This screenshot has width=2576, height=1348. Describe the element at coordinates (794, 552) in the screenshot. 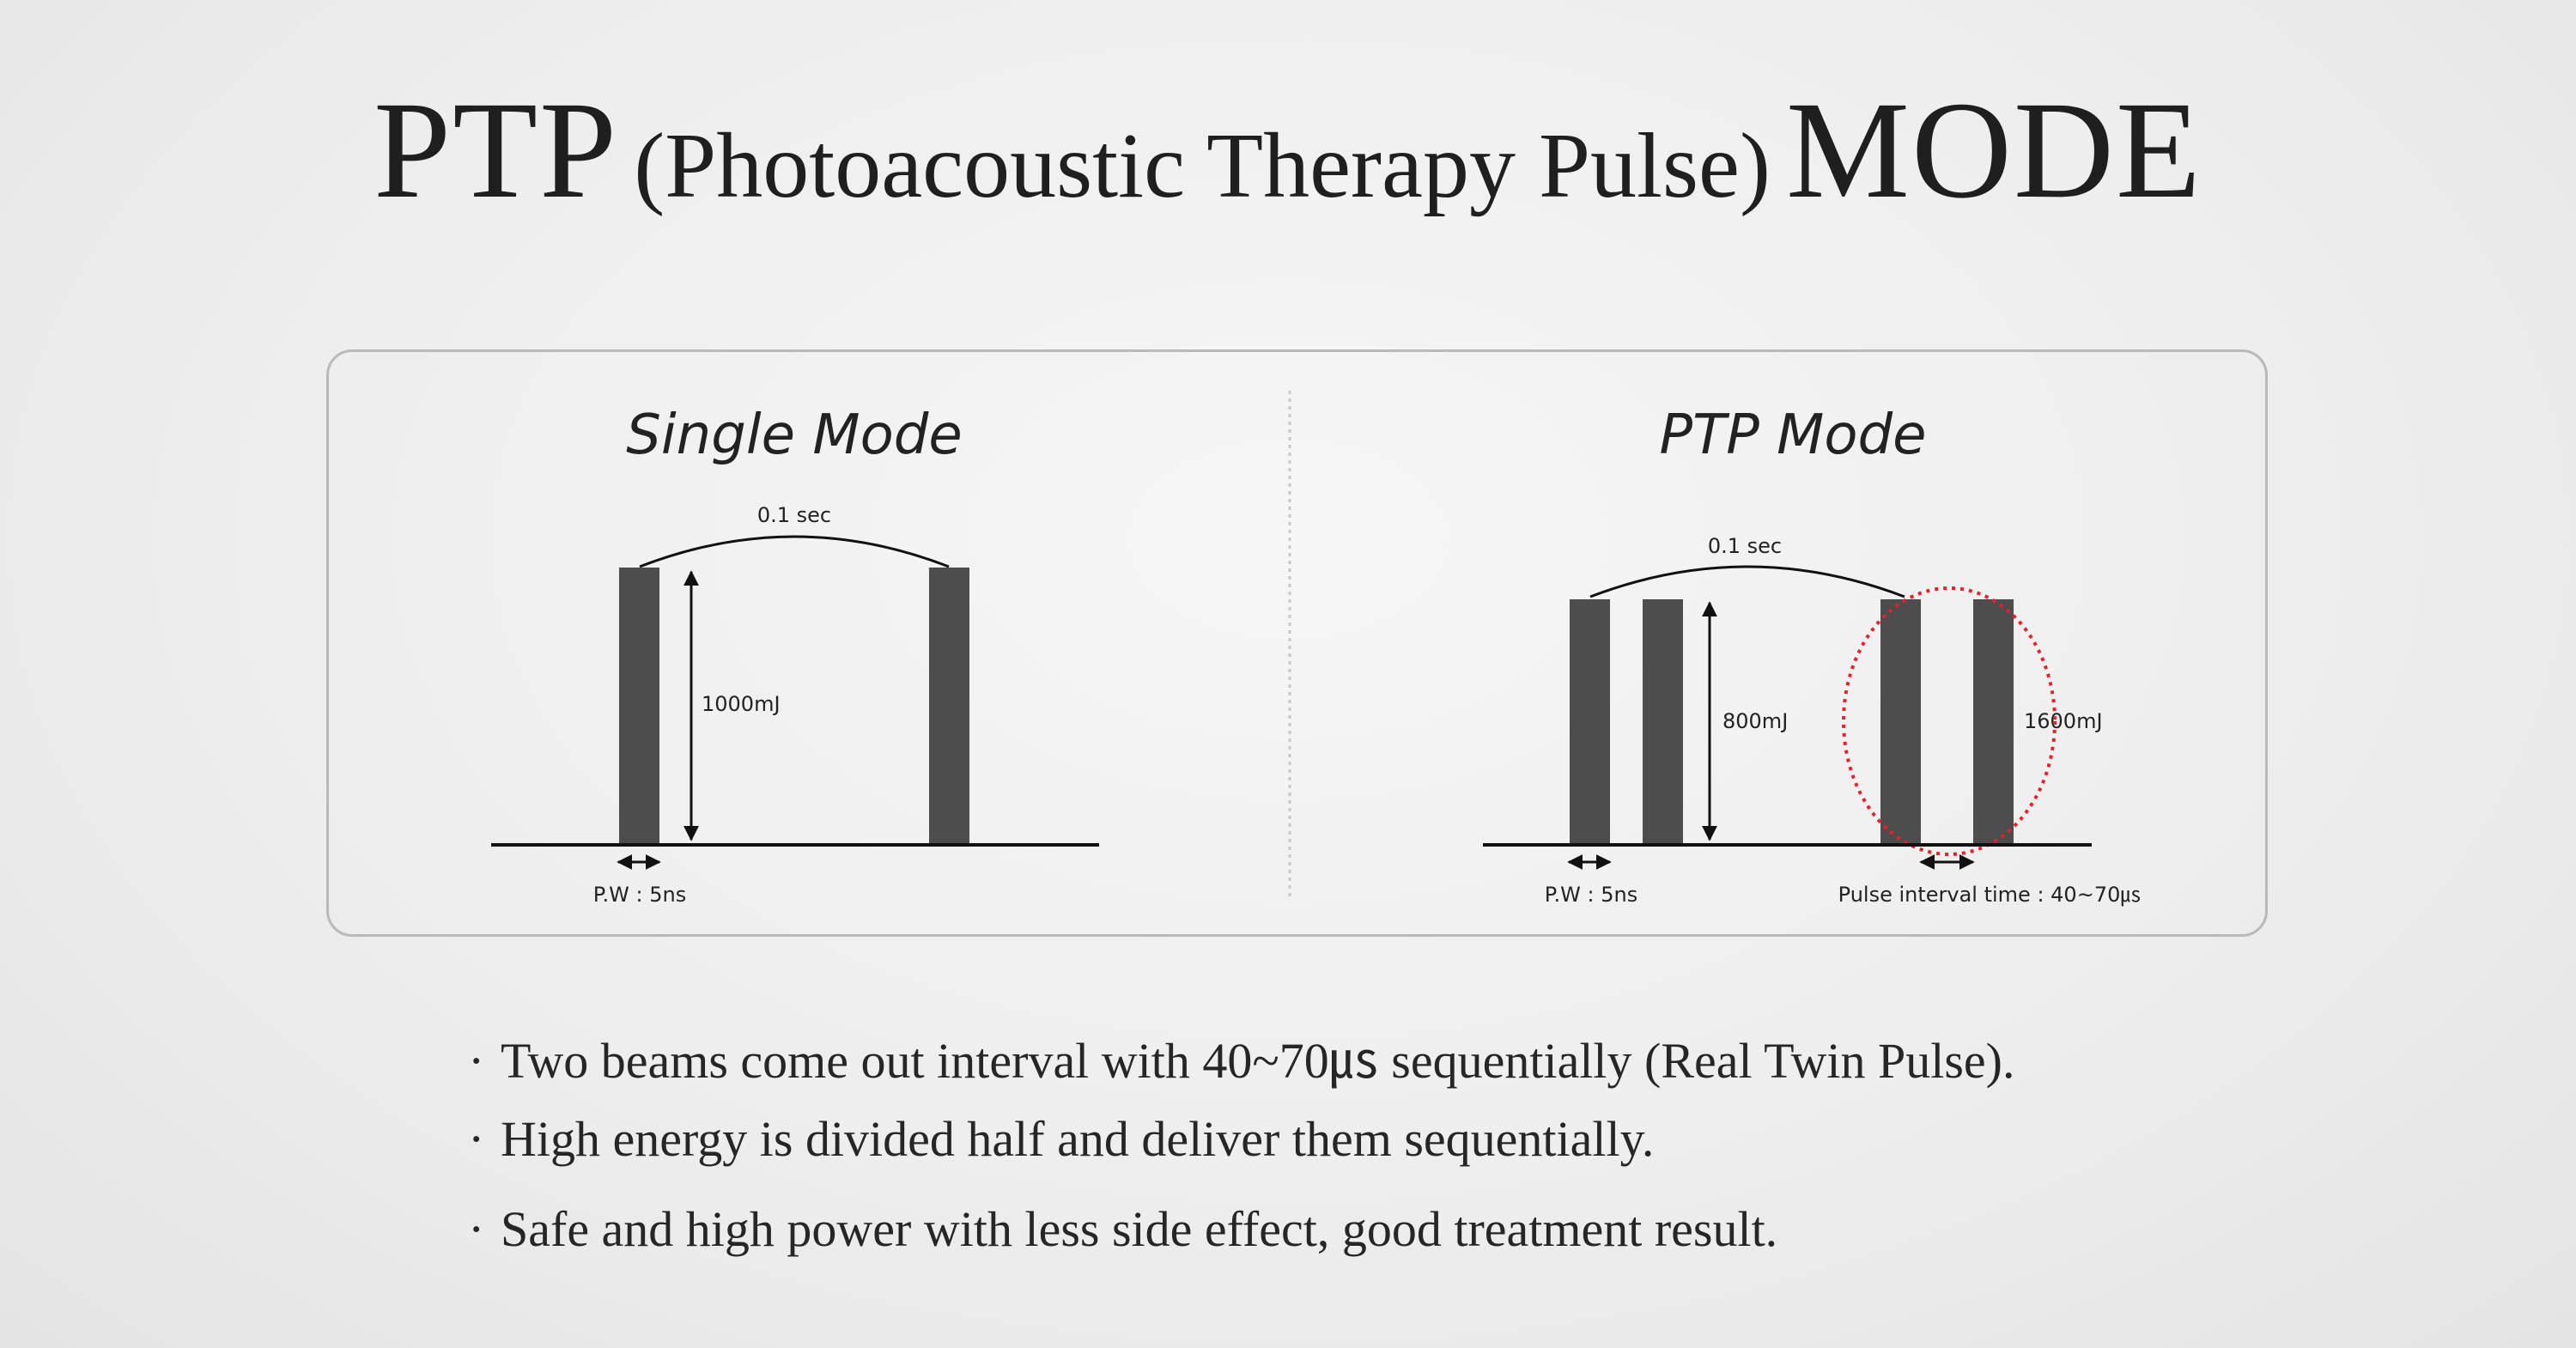

I see `single-interval-arc` at that location.